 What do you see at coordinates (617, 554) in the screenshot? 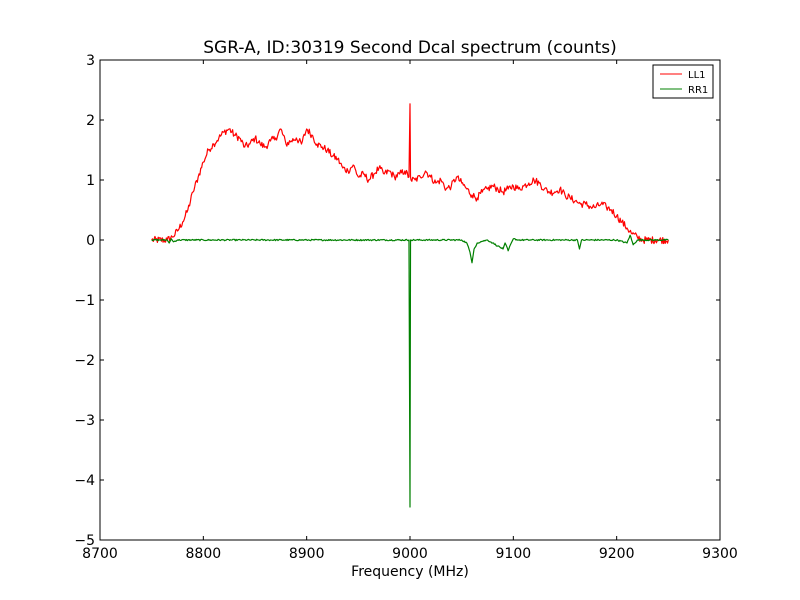
I see `x-tick-label: 9200` at bounding box center [617, 554].